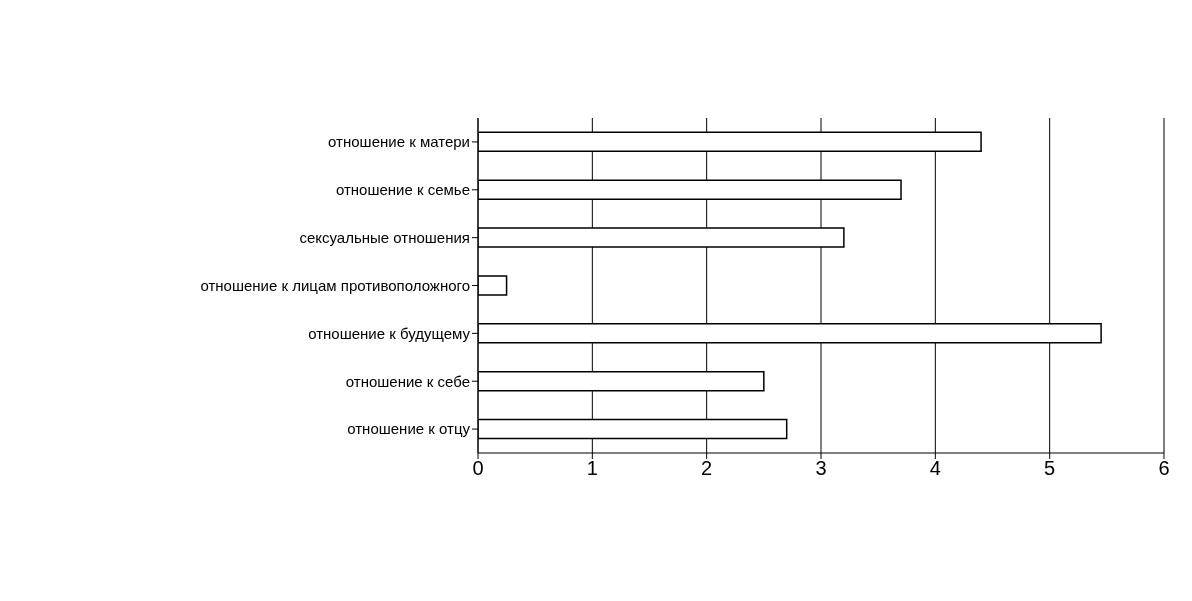 The image size is (1192, 601). What do you see at coordinates (402, 190) in the screenshot?
I see `y-tick-label: отношение к семье` at bounding box center [402, 190].